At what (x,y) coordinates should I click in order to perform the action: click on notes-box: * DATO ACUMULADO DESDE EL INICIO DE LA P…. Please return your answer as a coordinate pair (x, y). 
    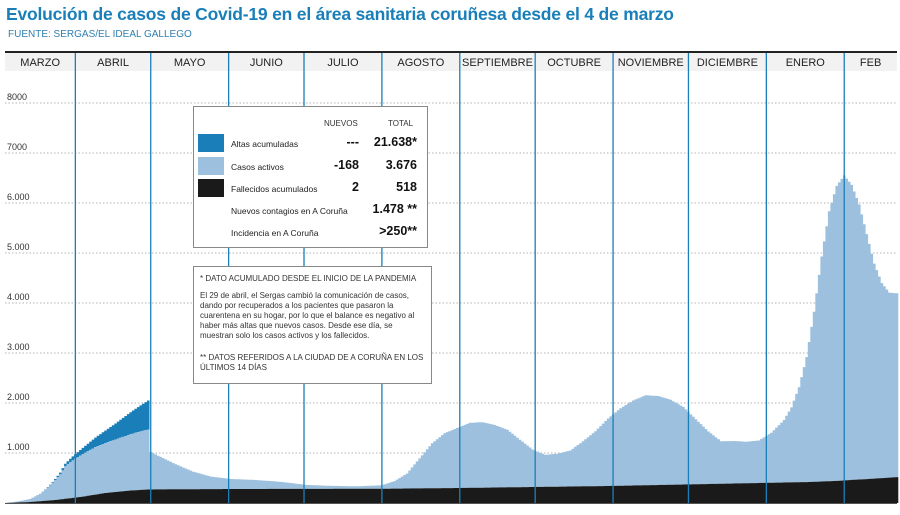
    Looking at the image, I should click on (312, 325).